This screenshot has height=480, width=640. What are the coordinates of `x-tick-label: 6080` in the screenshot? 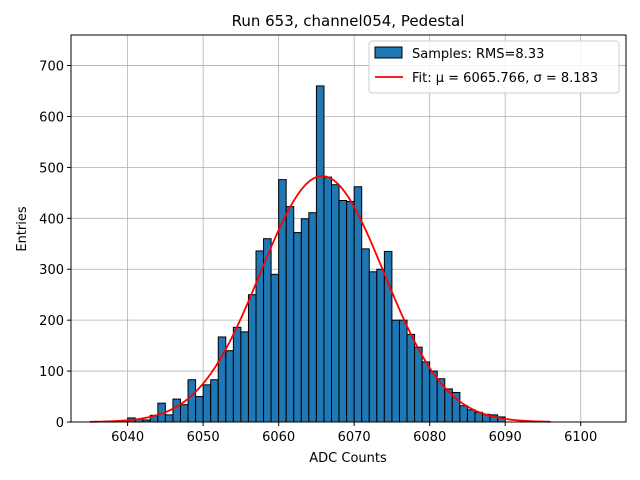 It's located at (429, 437).